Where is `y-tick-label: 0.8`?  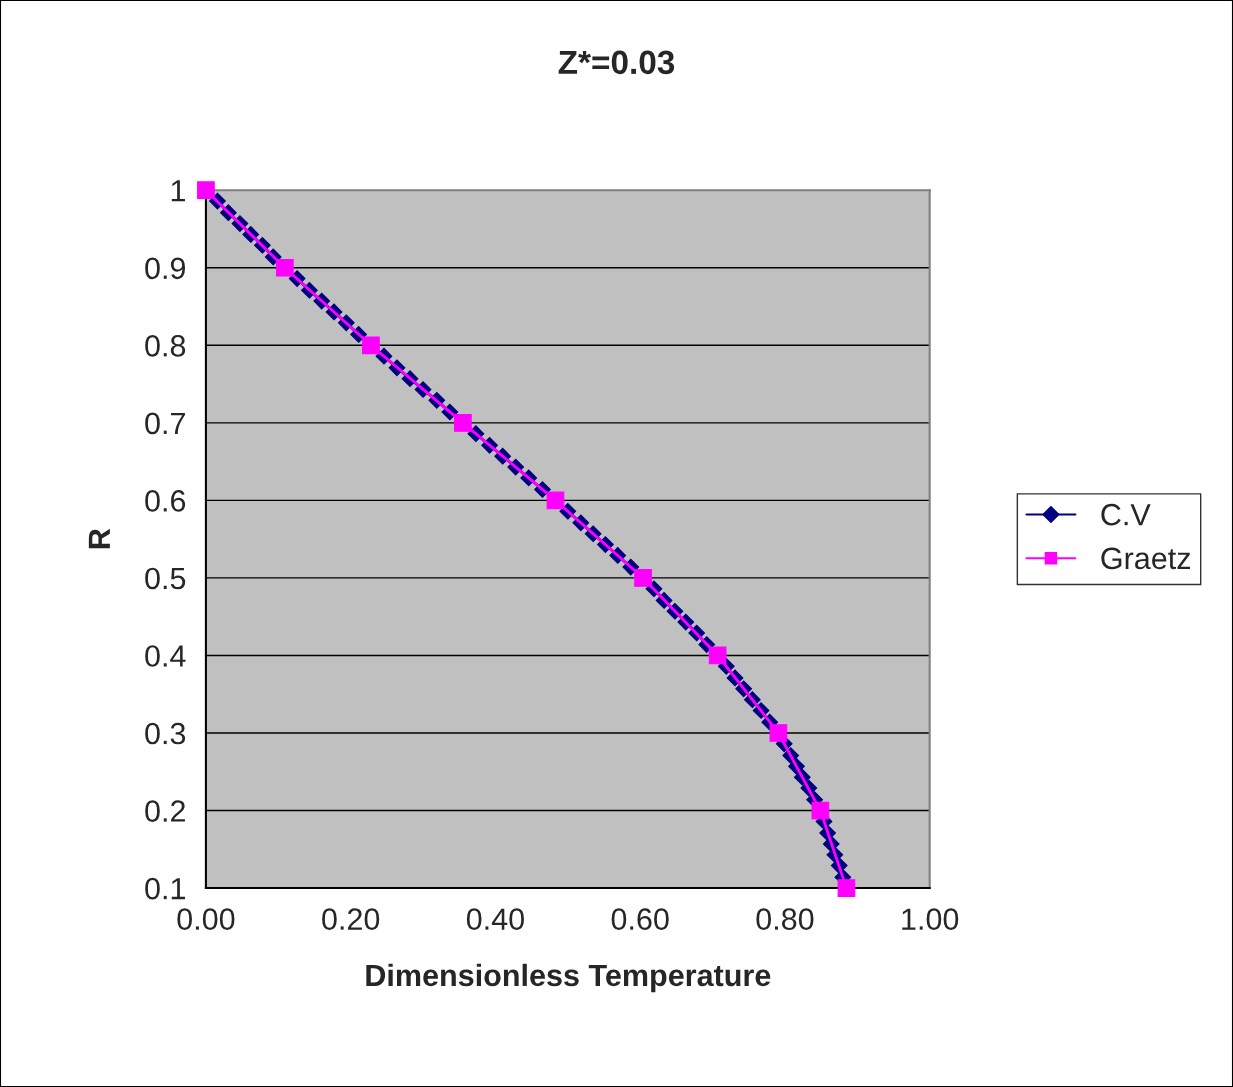
y-tick-label: 0.8 is located at coordinates (165, 346).